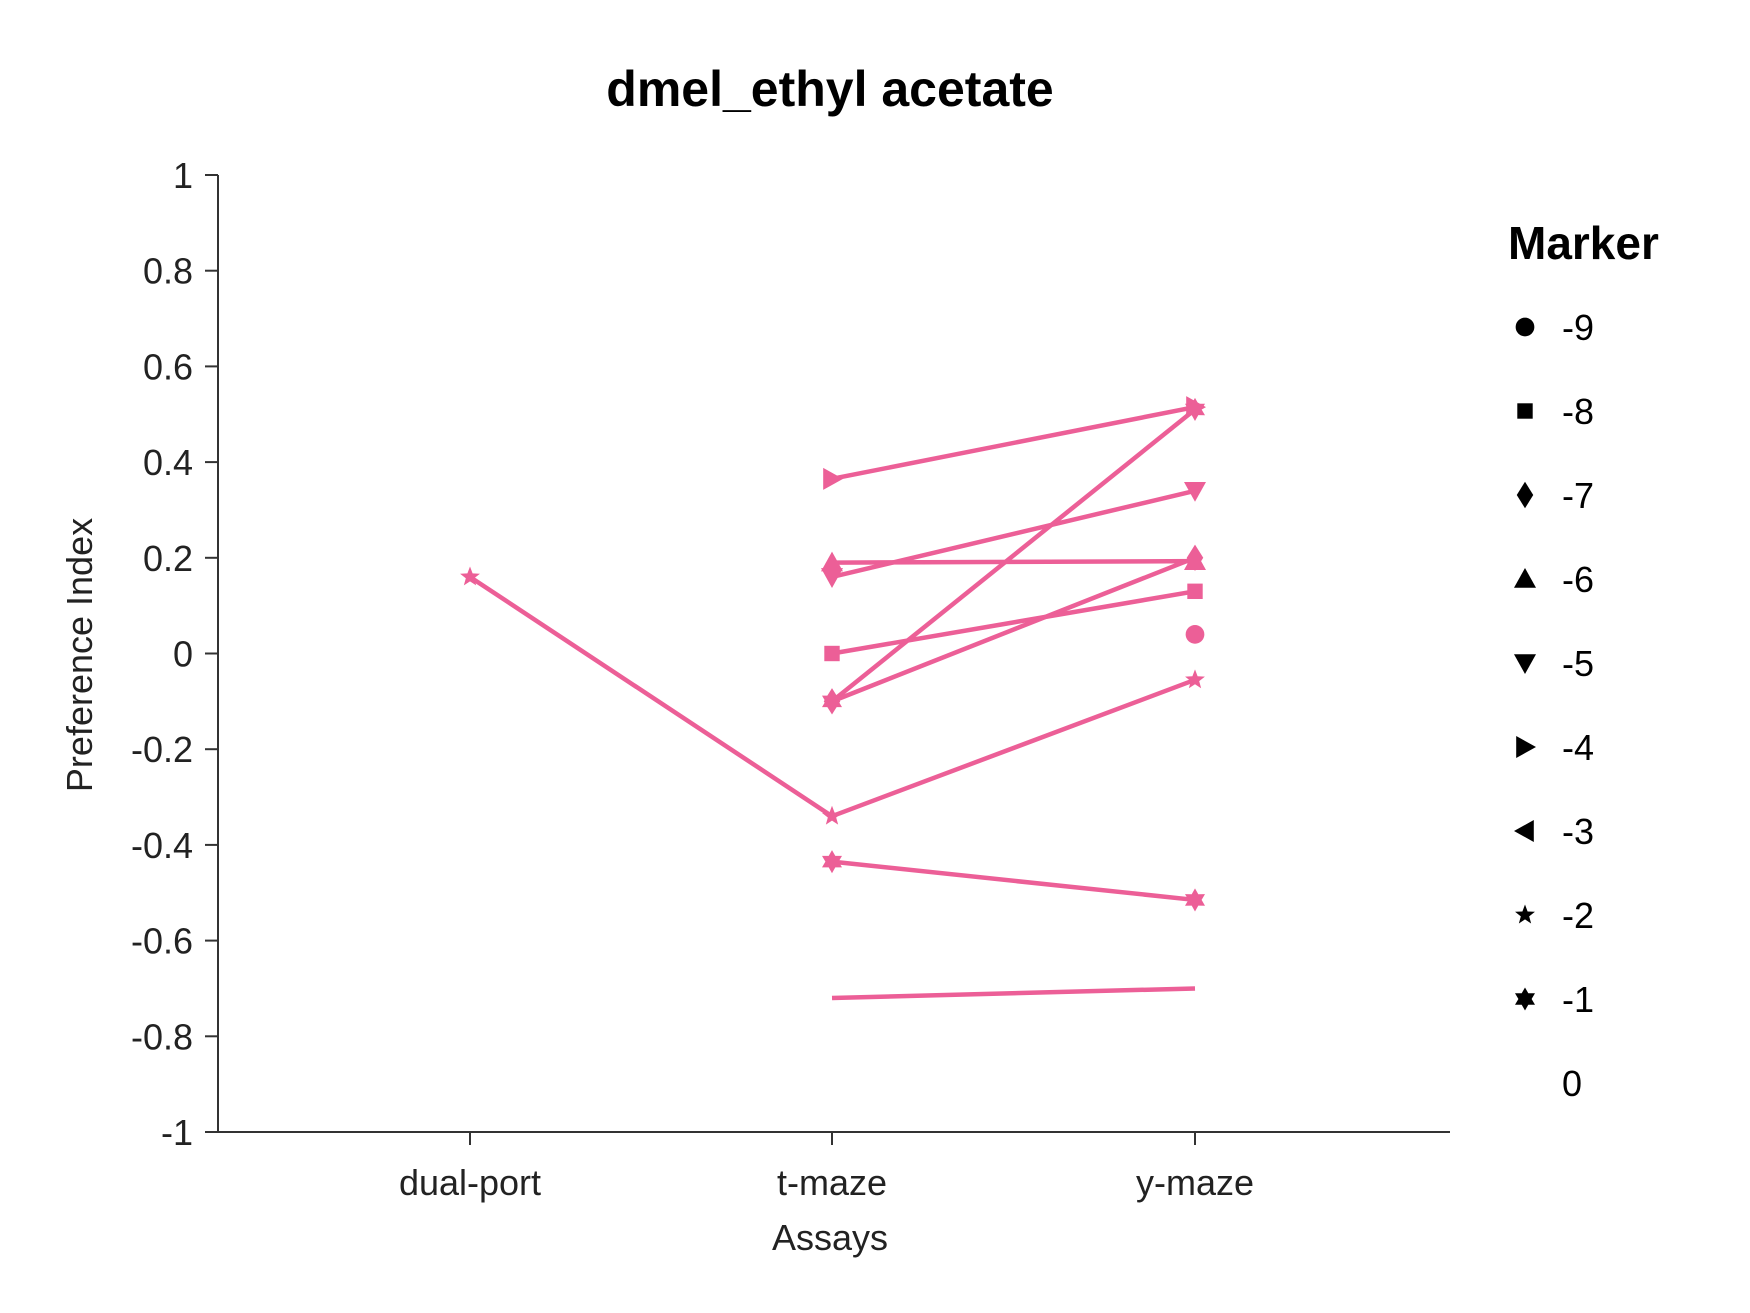 This screenshot has width=1750, height=1313. What do you see at coordinates (1195, 1182) in the screenshot?
I see `x-tick-label: y-maze` at bounding box center [1195, 1182].